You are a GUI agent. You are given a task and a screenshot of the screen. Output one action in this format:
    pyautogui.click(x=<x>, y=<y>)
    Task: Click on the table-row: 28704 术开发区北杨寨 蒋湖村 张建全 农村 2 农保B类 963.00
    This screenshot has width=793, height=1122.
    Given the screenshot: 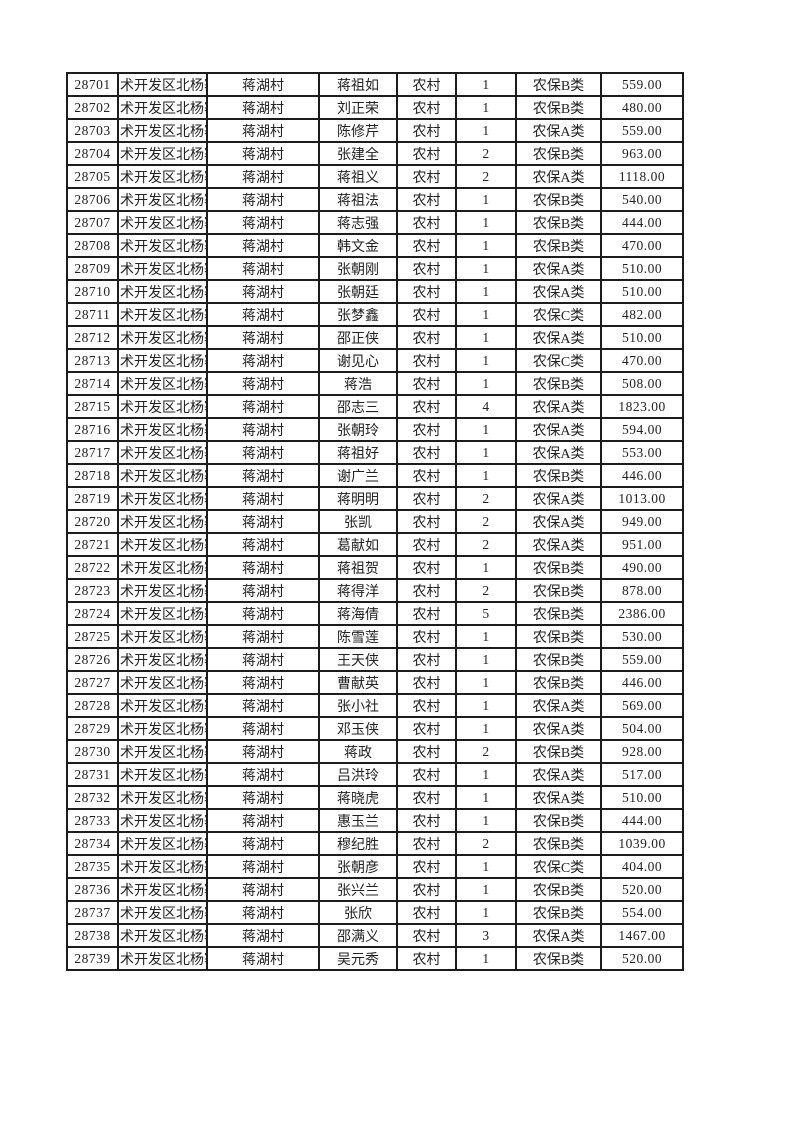 What is the action you would take?
    pyautogui.click(x=375, y=153)
    